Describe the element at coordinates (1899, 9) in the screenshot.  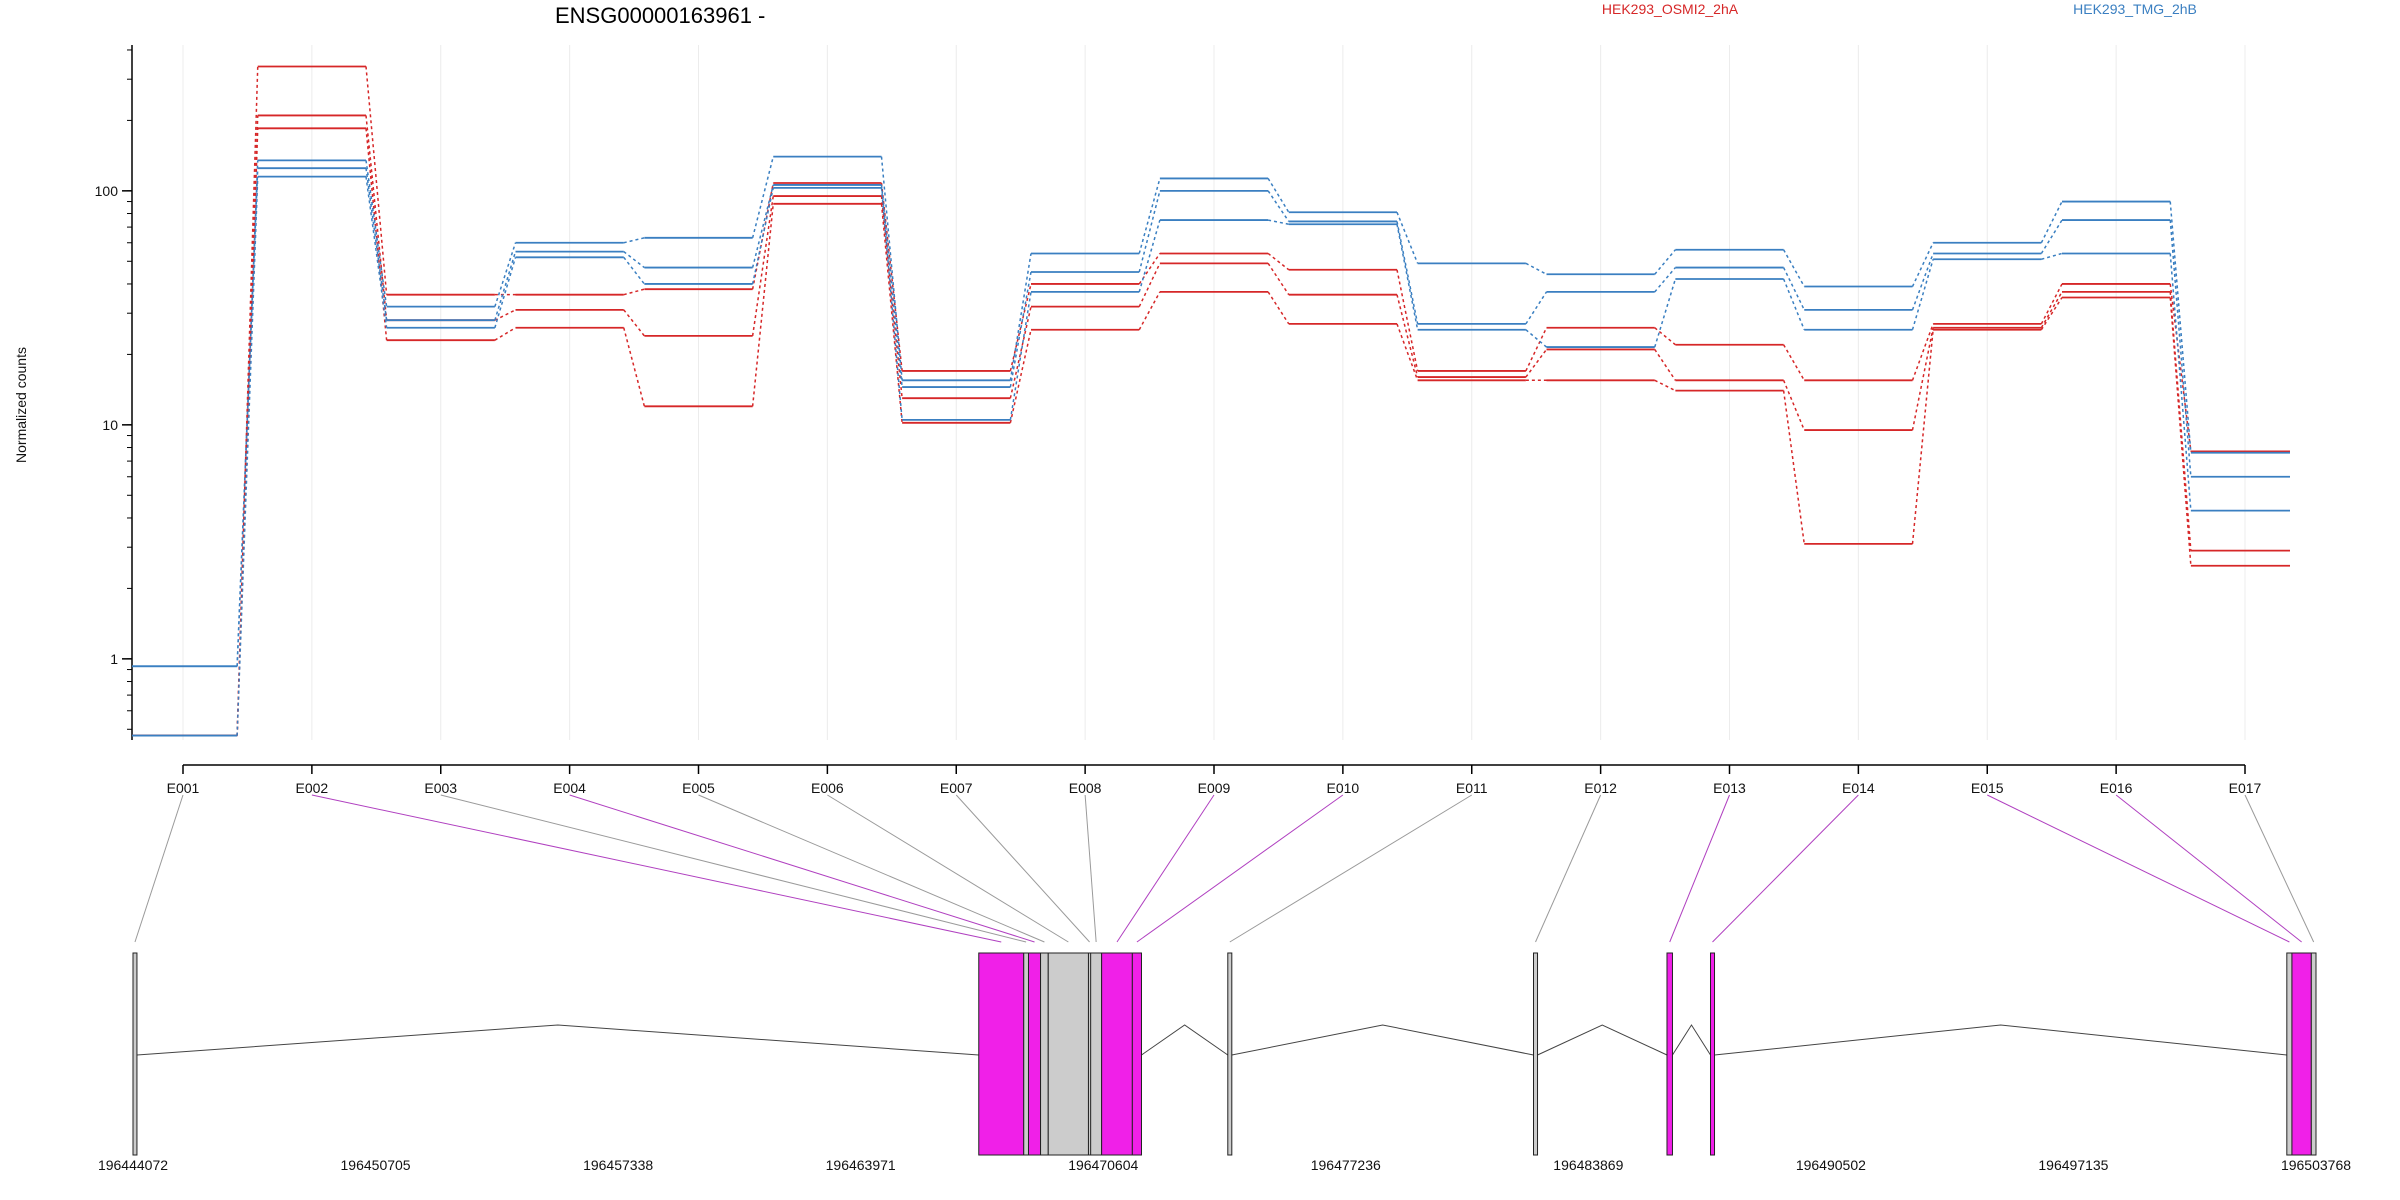
I see `legend: HEK293_OSMI2_2hA HEK293_TMG_2hB` at that location.